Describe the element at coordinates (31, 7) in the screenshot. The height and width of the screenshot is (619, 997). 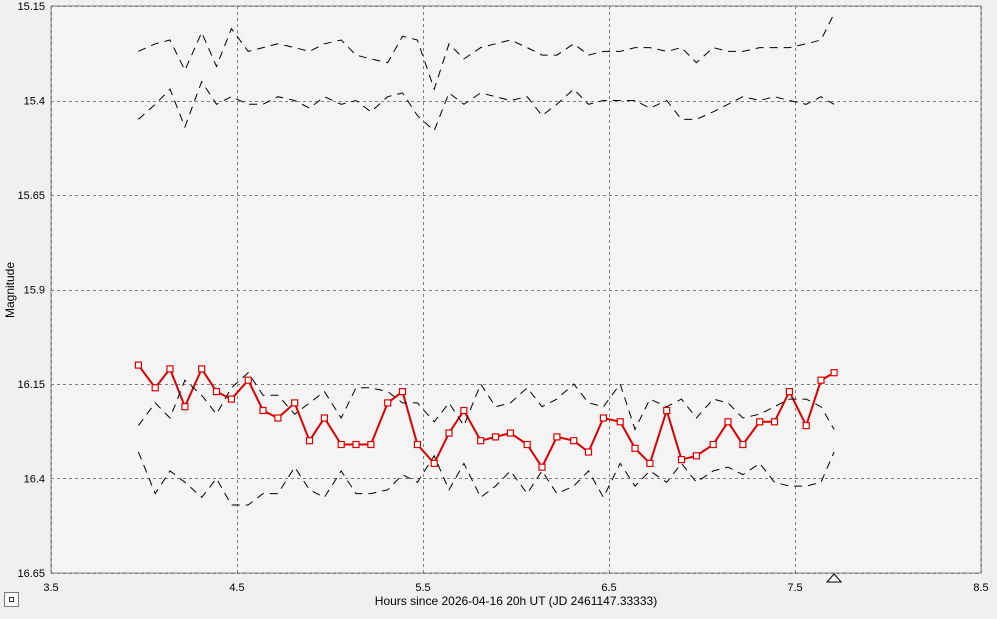
I see `y-tick-label: 15.15` at that location.